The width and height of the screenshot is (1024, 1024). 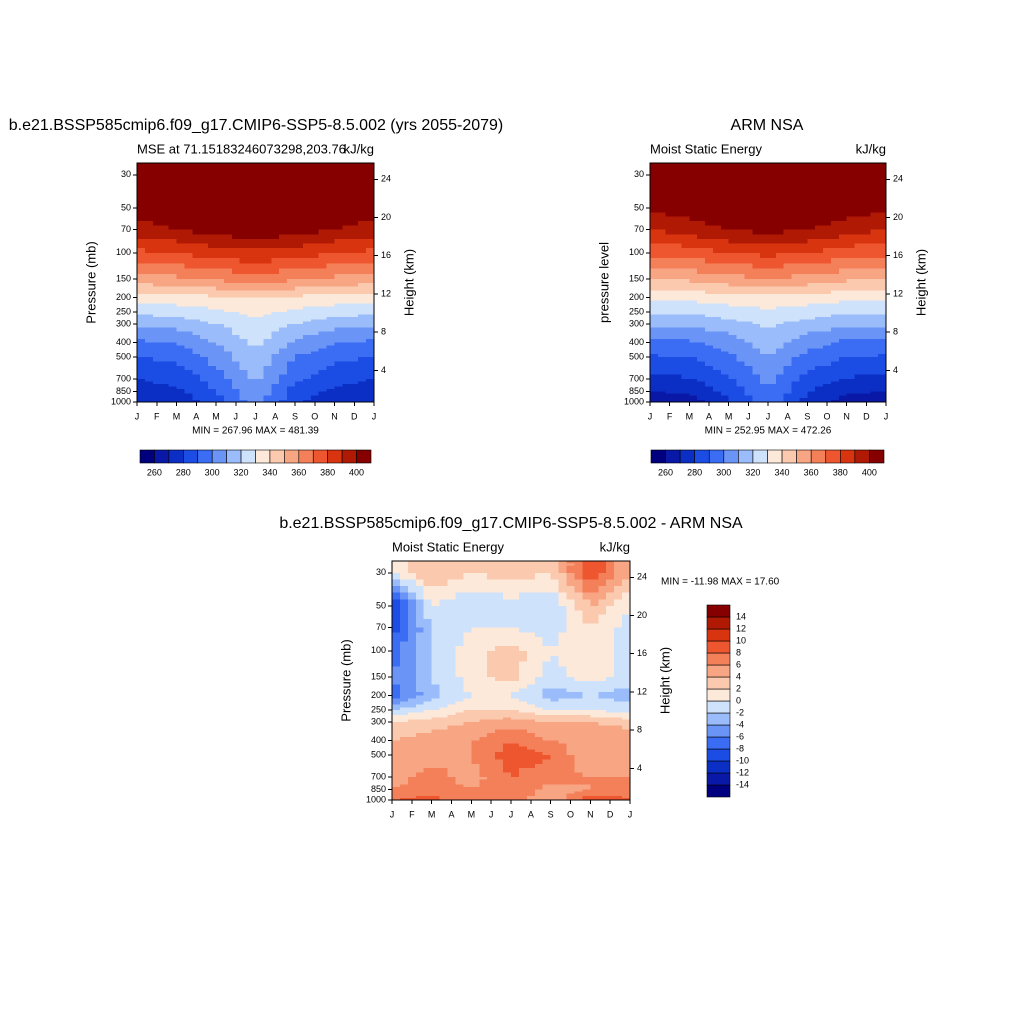 I want to click on colorbar-box, so click(x=775, y=456).